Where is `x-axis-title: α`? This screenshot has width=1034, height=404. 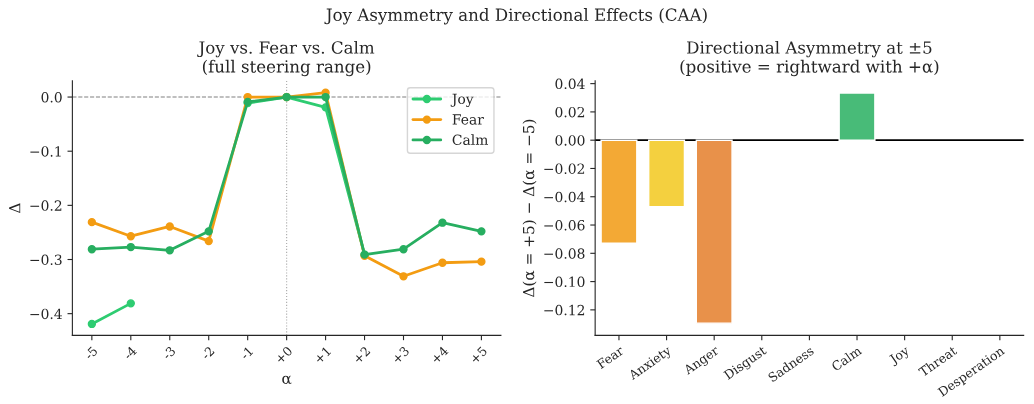 x-axis-title: α is located at coordinates (287, 379).